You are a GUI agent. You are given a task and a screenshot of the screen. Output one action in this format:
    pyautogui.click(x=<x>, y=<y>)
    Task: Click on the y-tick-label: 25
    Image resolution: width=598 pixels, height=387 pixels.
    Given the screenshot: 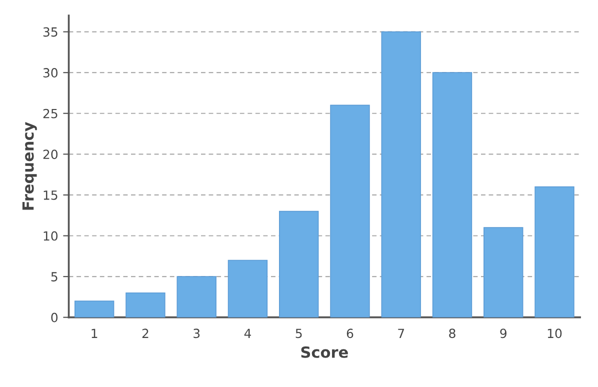 What is the action you would take?
    pyautogui.click(x=50, y=113)
    